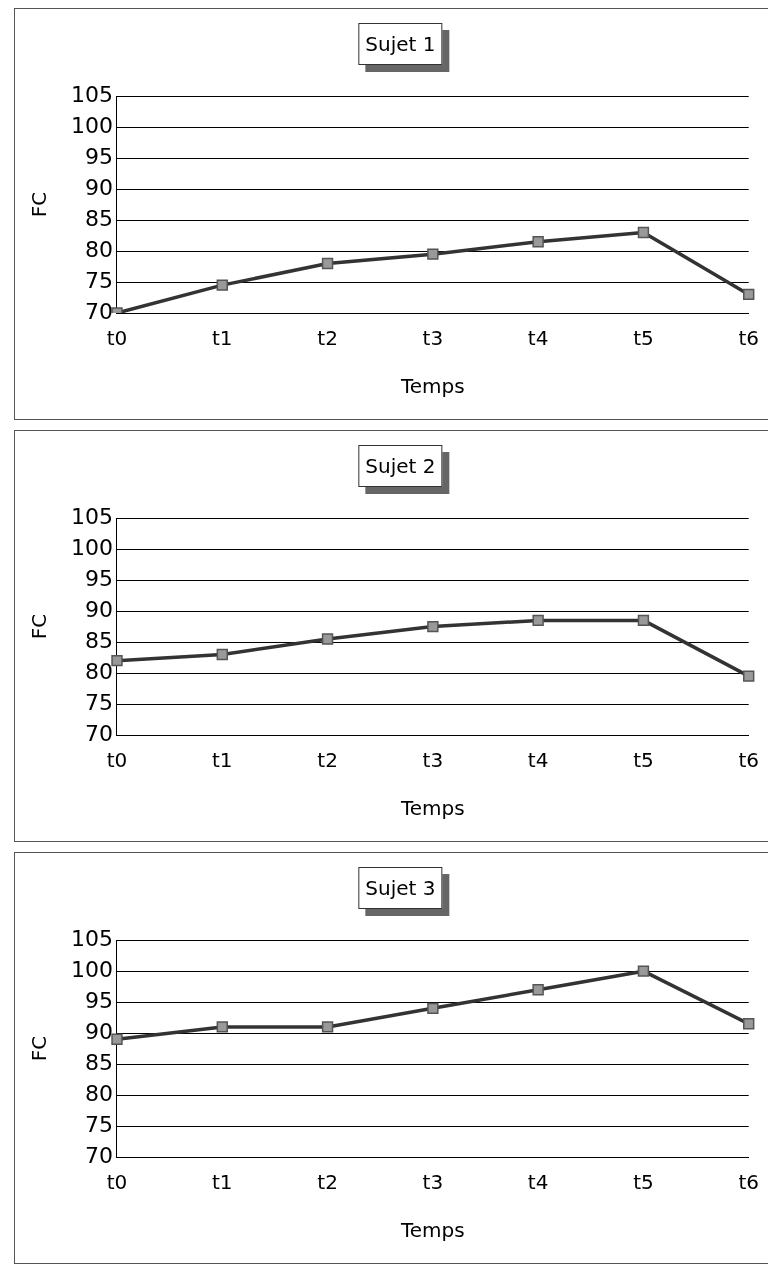 This screenshot has width=768, height=1270. I want to click on chart-title: Sujet 1, so click(400, 44).